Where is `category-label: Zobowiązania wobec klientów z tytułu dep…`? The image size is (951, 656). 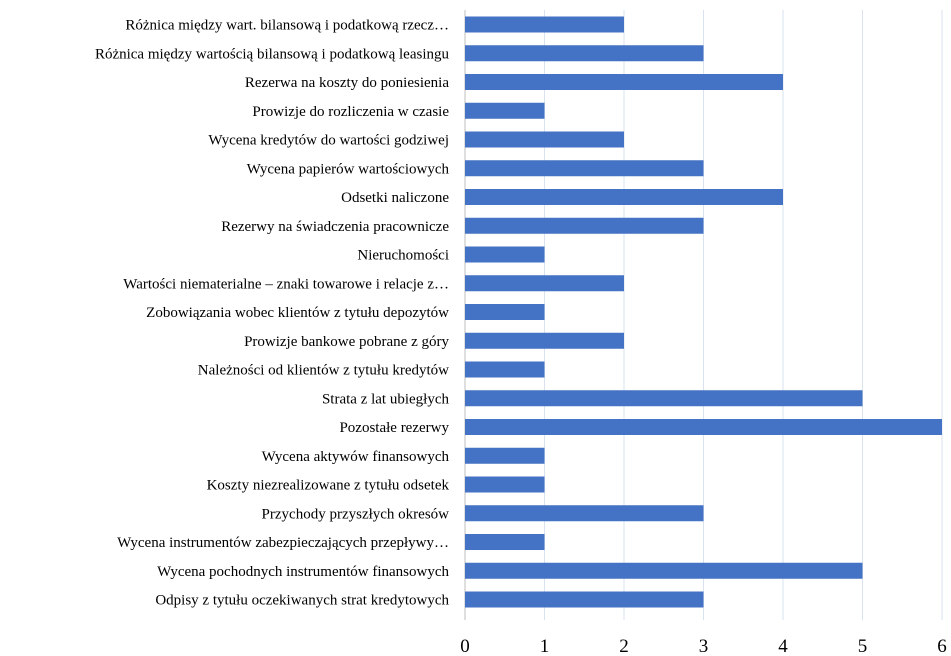 category-label: Zobowiązania wobec klientów z tytułu dep… is located at coordinates (297, 313).